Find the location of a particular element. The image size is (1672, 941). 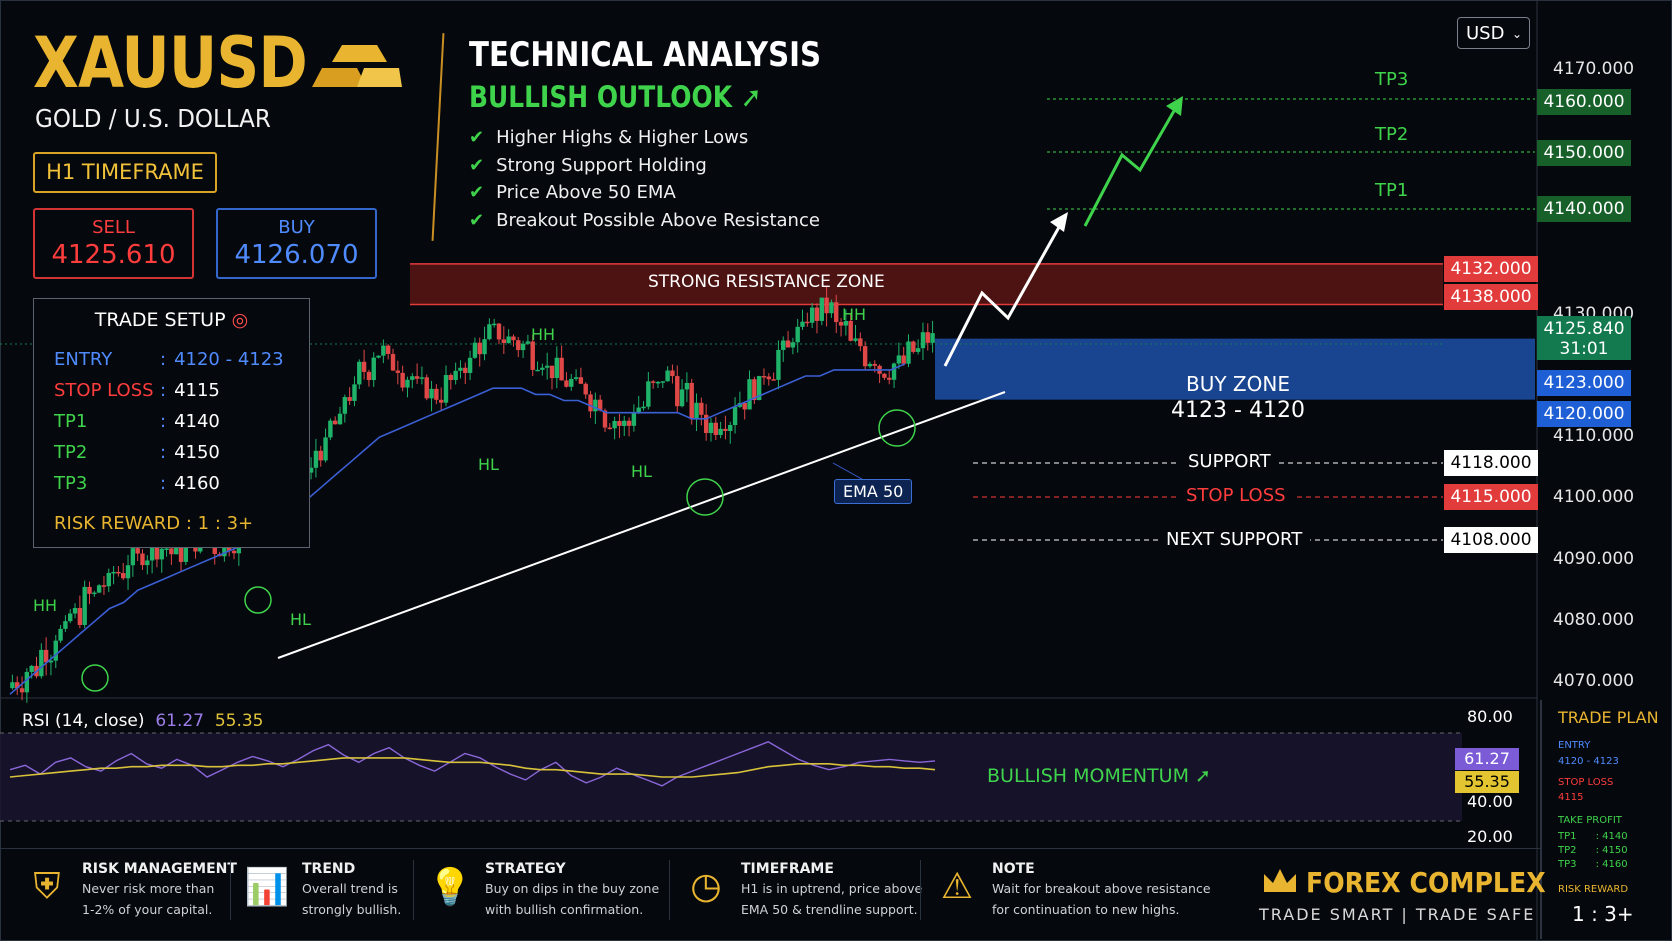

price-axis-label: 4080.000 is located at coordinates (1594, 619).